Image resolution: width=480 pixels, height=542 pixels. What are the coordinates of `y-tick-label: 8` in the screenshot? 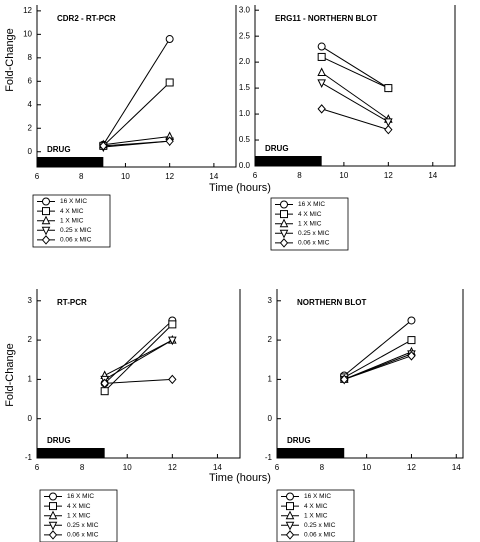 It's located at (30, 57).